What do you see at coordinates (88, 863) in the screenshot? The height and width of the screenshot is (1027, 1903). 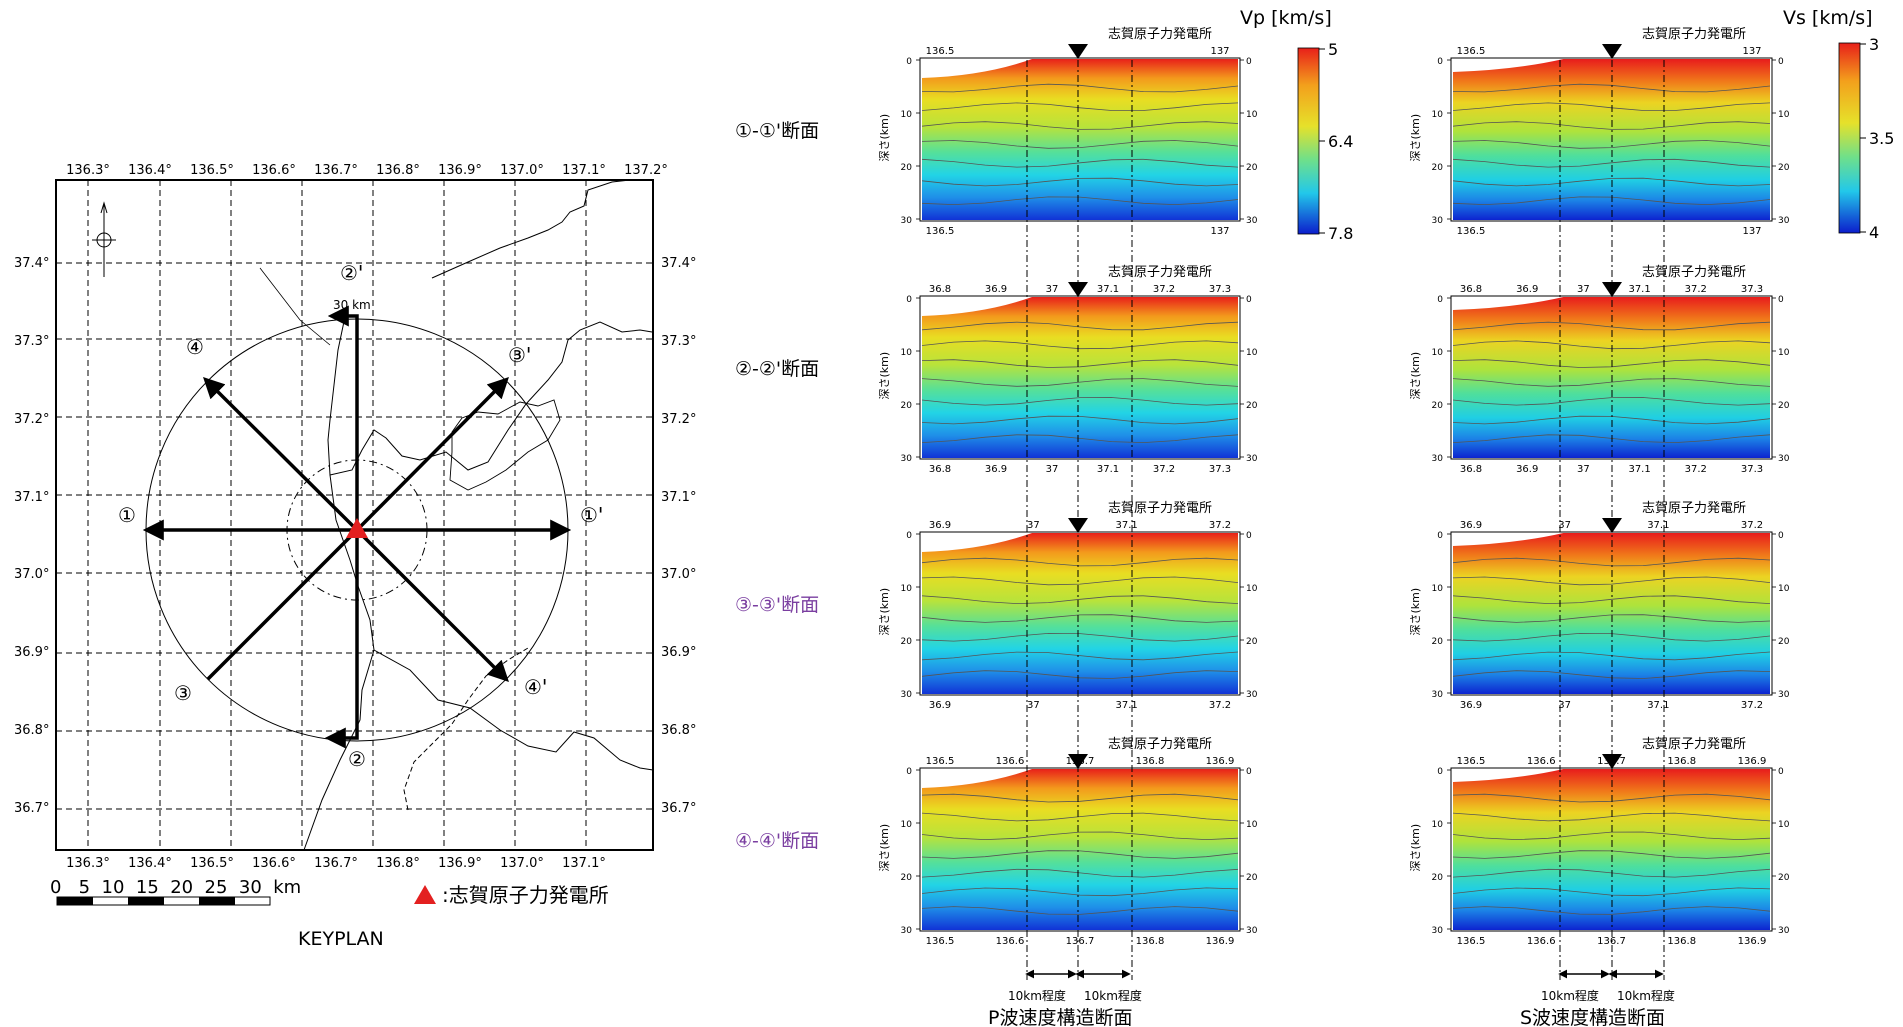 I see `bottom-lon-label: 136.3°` at bounding box center [88, 863].